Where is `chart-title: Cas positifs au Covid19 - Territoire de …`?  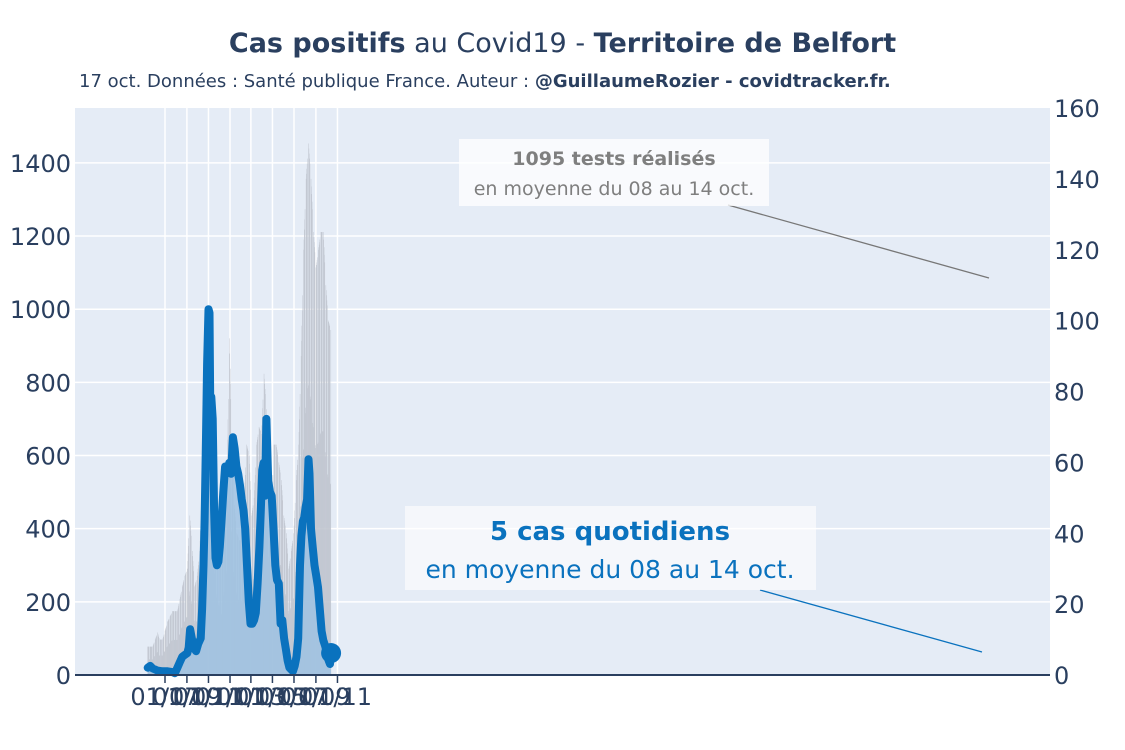 chart-title: Cas positifs au Covid19 - Territoire de … is located at coordinates (562, 43).